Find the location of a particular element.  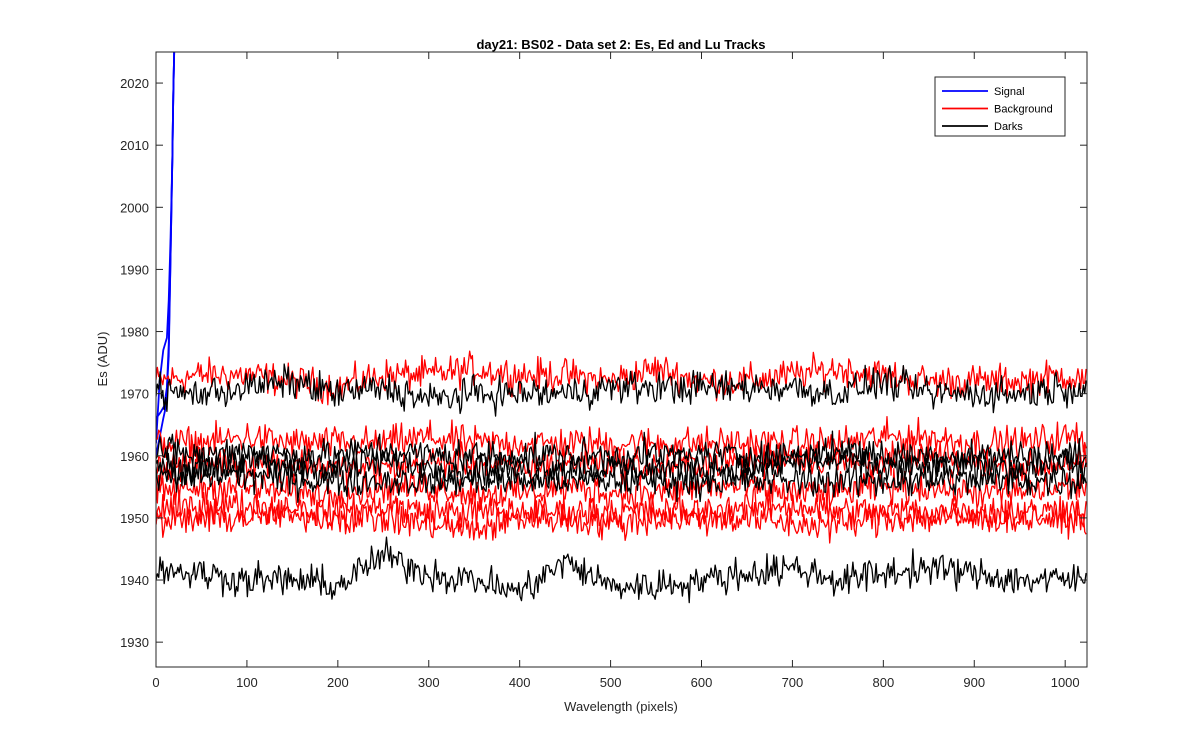

x-tick-label: 0 is located at coordinates (155, 682).